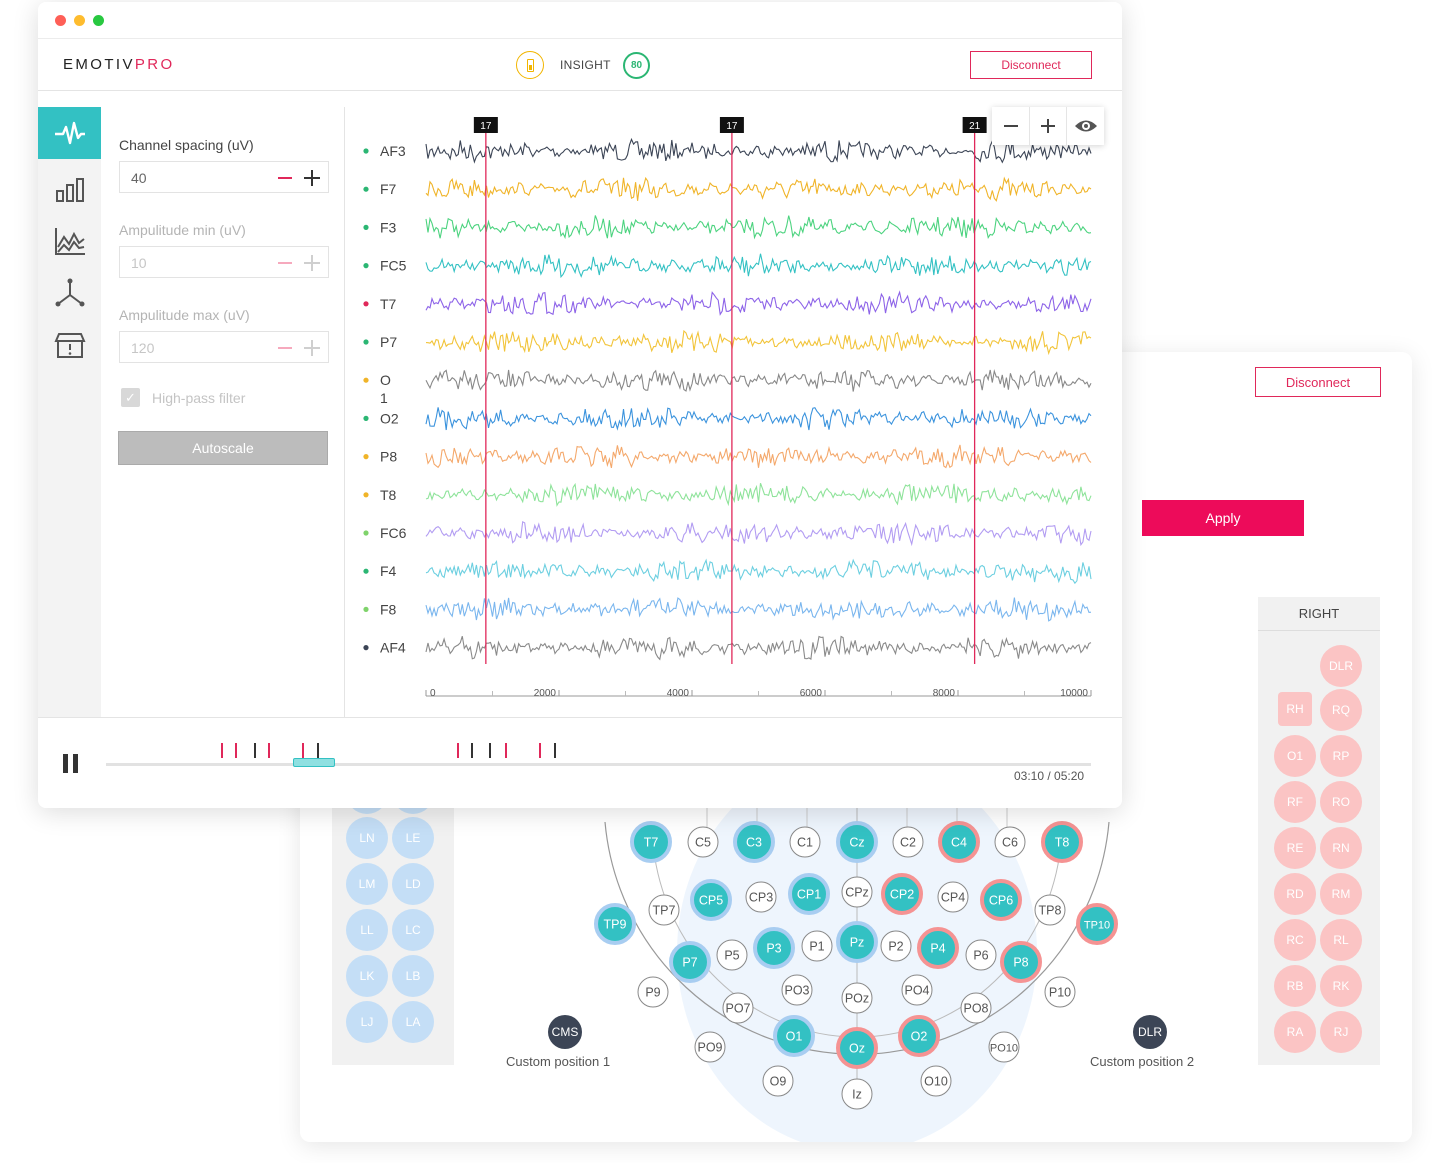  I want to click on amp-max-increment-button, so click(312, 348).